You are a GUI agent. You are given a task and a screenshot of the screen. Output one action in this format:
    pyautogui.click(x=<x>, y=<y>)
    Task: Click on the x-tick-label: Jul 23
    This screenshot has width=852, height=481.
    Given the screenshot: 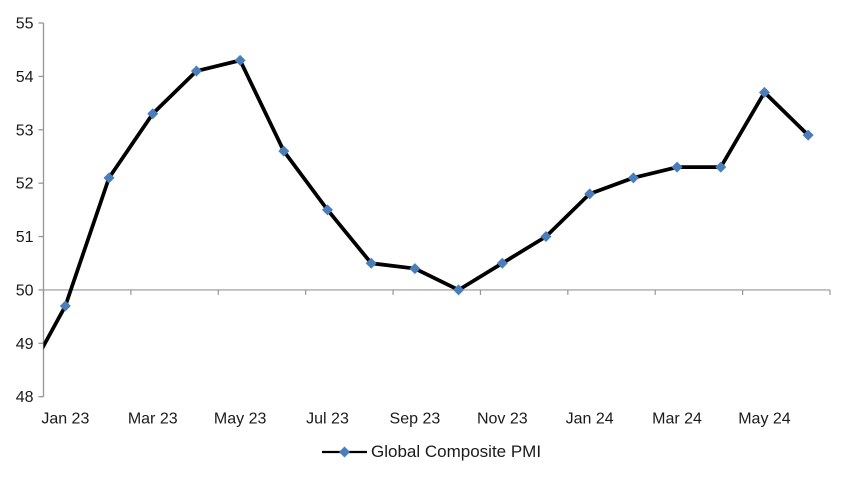 What is the action you would take?
    pyautogui.click(x=327, y=419)
    